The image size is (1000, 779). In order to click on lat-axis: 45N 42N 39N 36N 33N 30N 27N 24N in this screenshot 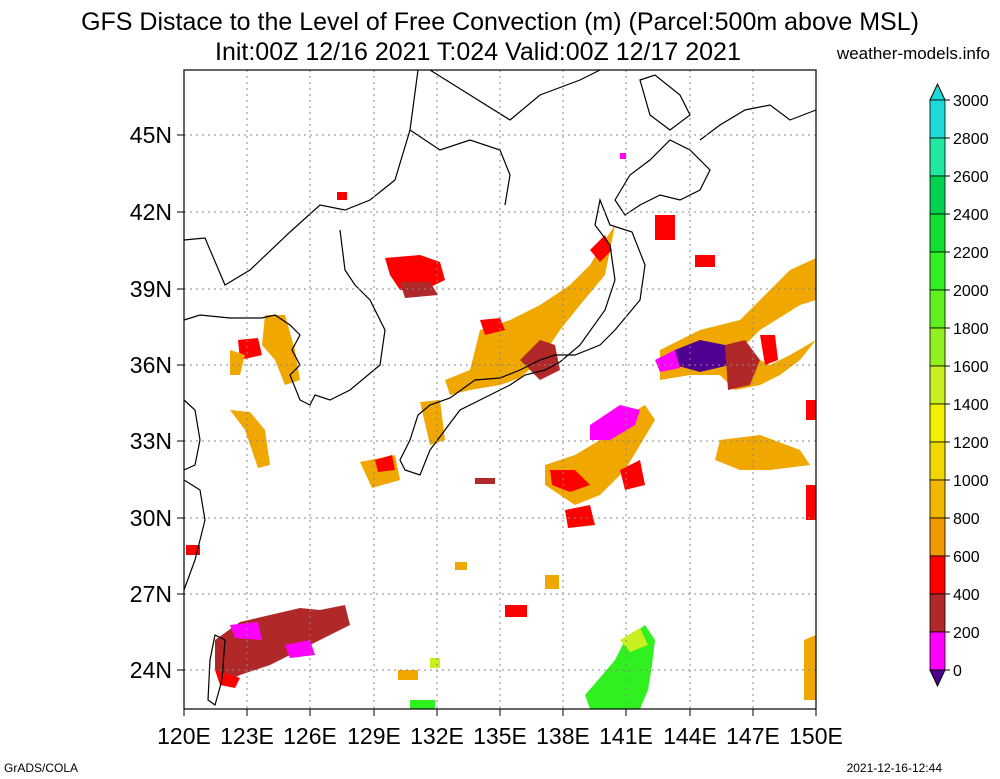, I will do `click(151, 402)`.